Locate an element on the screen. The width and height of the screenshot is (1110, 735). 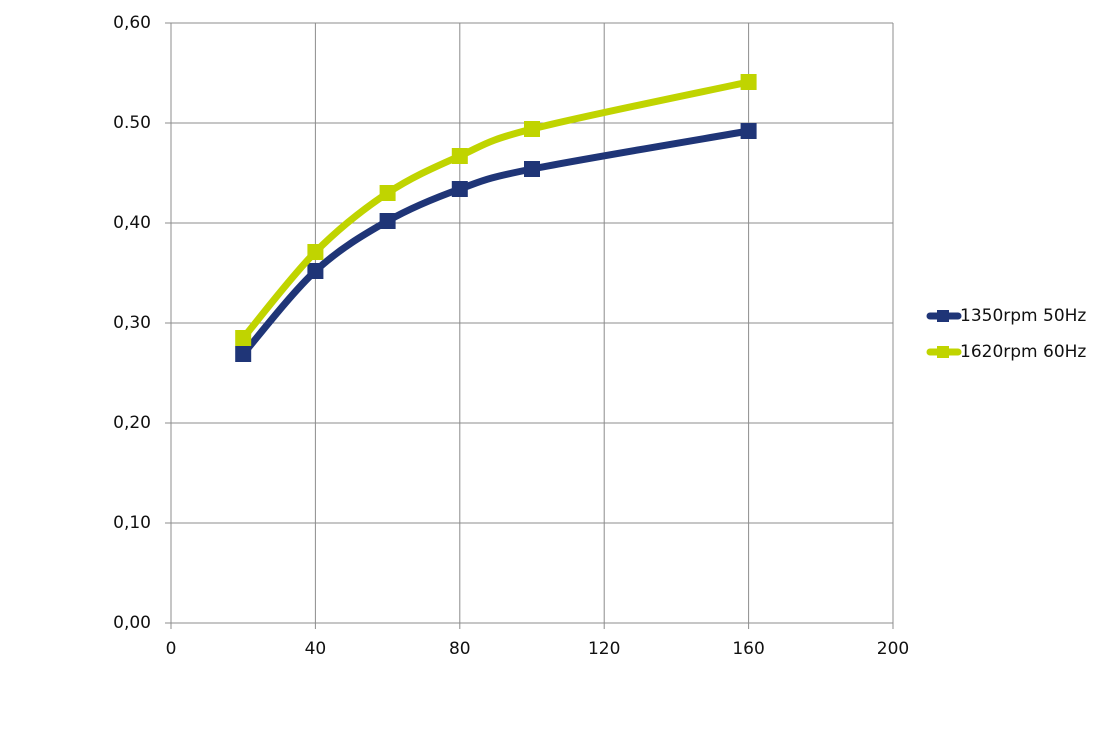
y-tick-label: 0,40 is located at coordinates (132, 223).